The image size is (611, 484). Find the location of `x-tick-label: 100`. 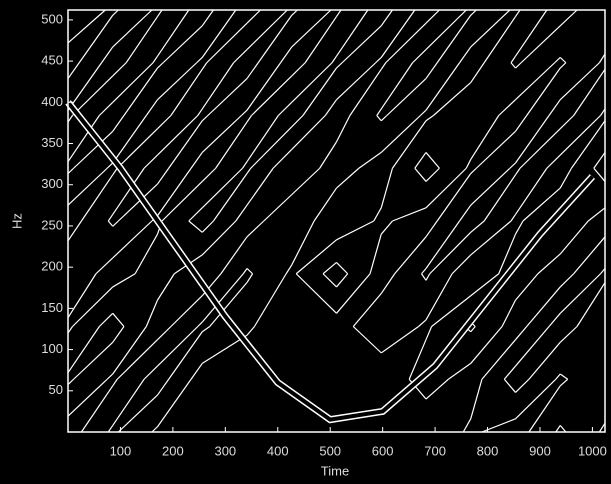

x-tick-label: 100 is located at coordinates (121, 450).